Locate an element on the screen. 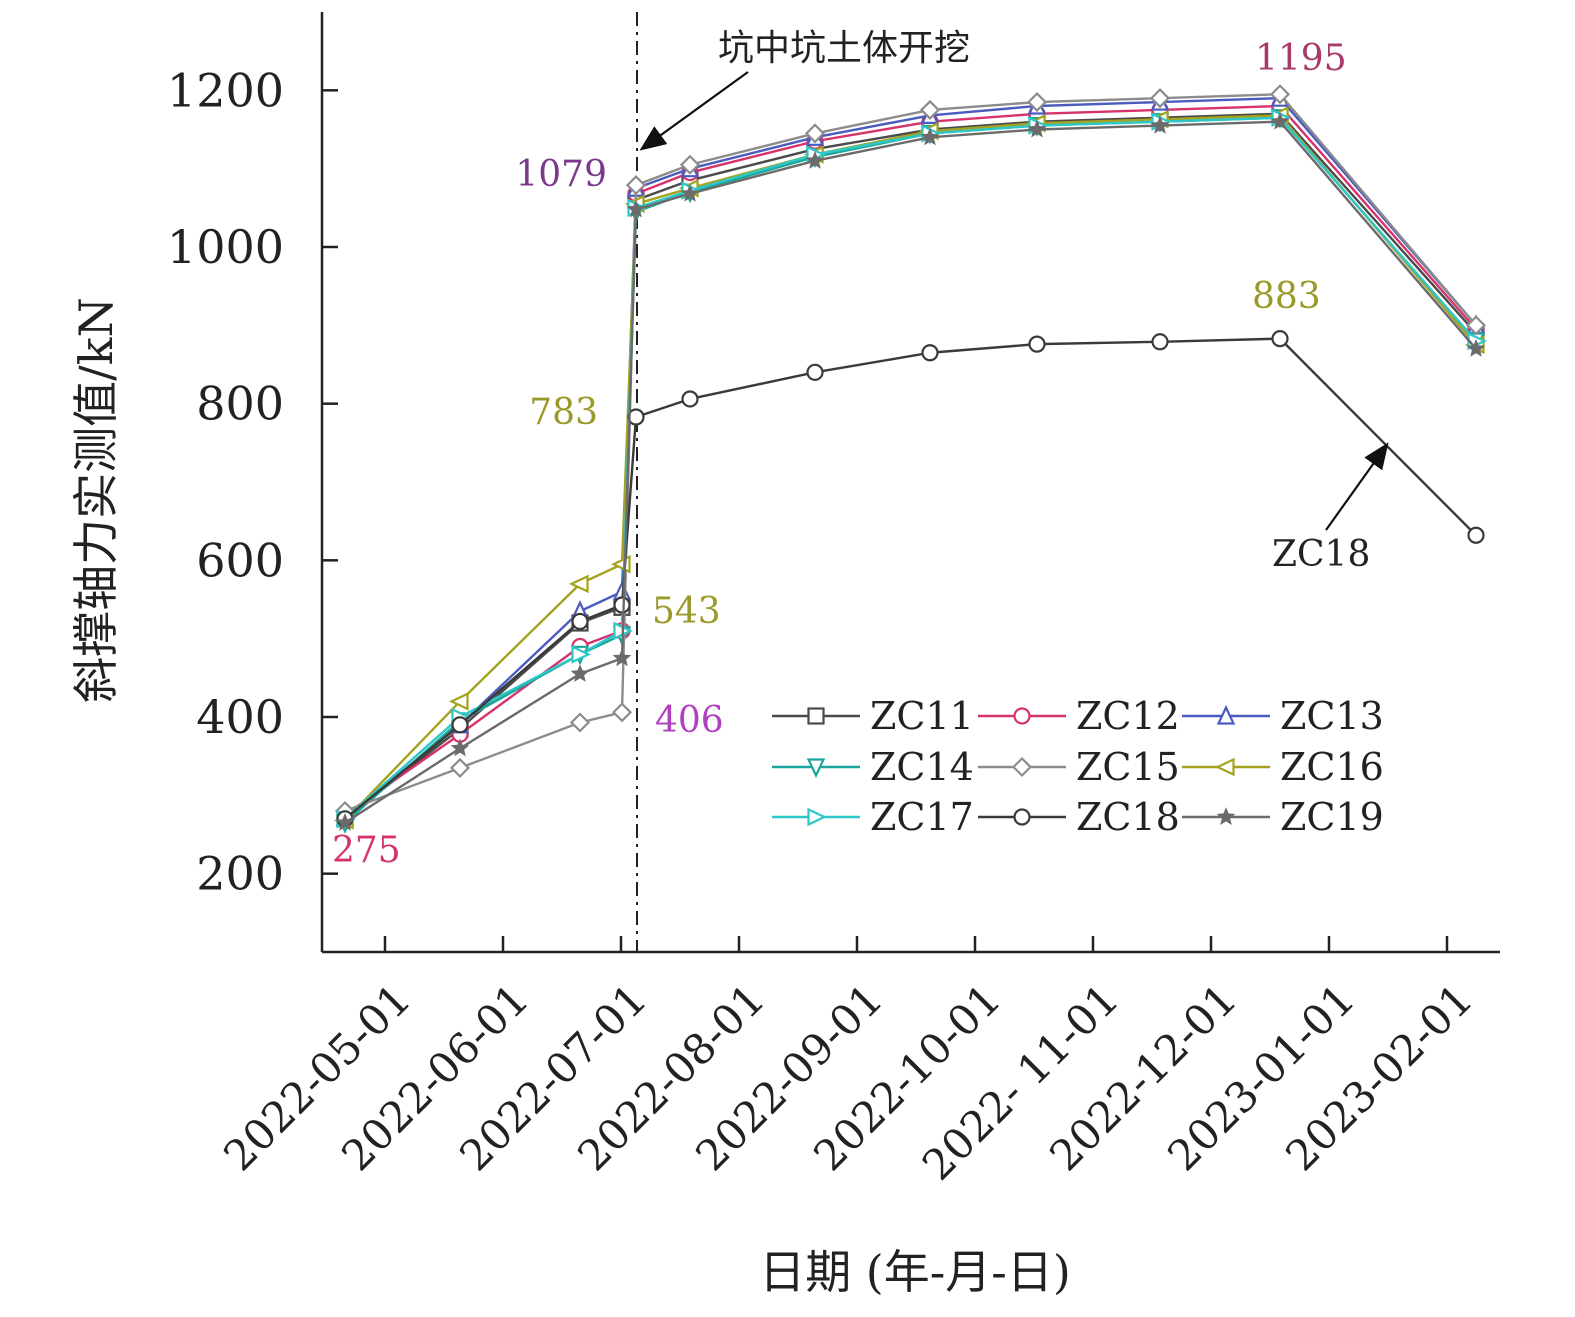 Image resolution: width=1575 pixels, height=1317 pixels. legend-label: ZC15 is located at coordinates (1128, 767).